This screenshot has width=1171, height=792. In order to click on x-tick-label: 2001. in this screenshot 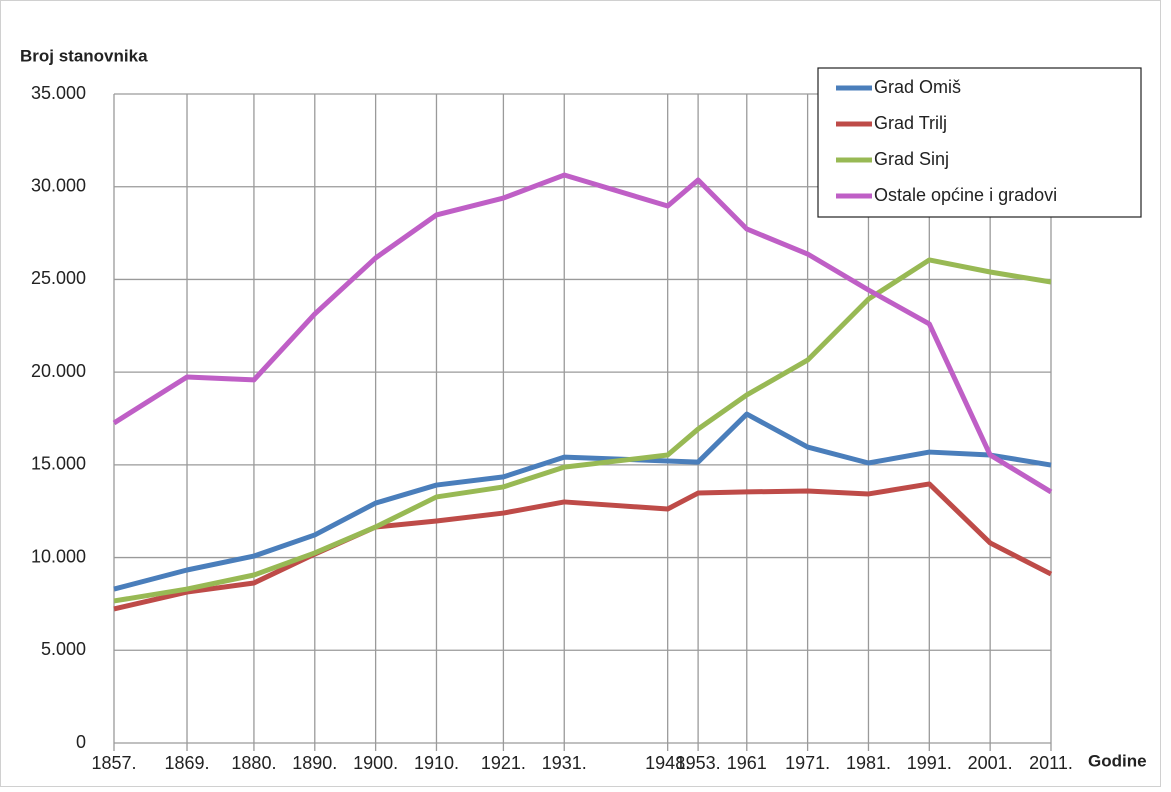, I will do `click(990, 763)`.